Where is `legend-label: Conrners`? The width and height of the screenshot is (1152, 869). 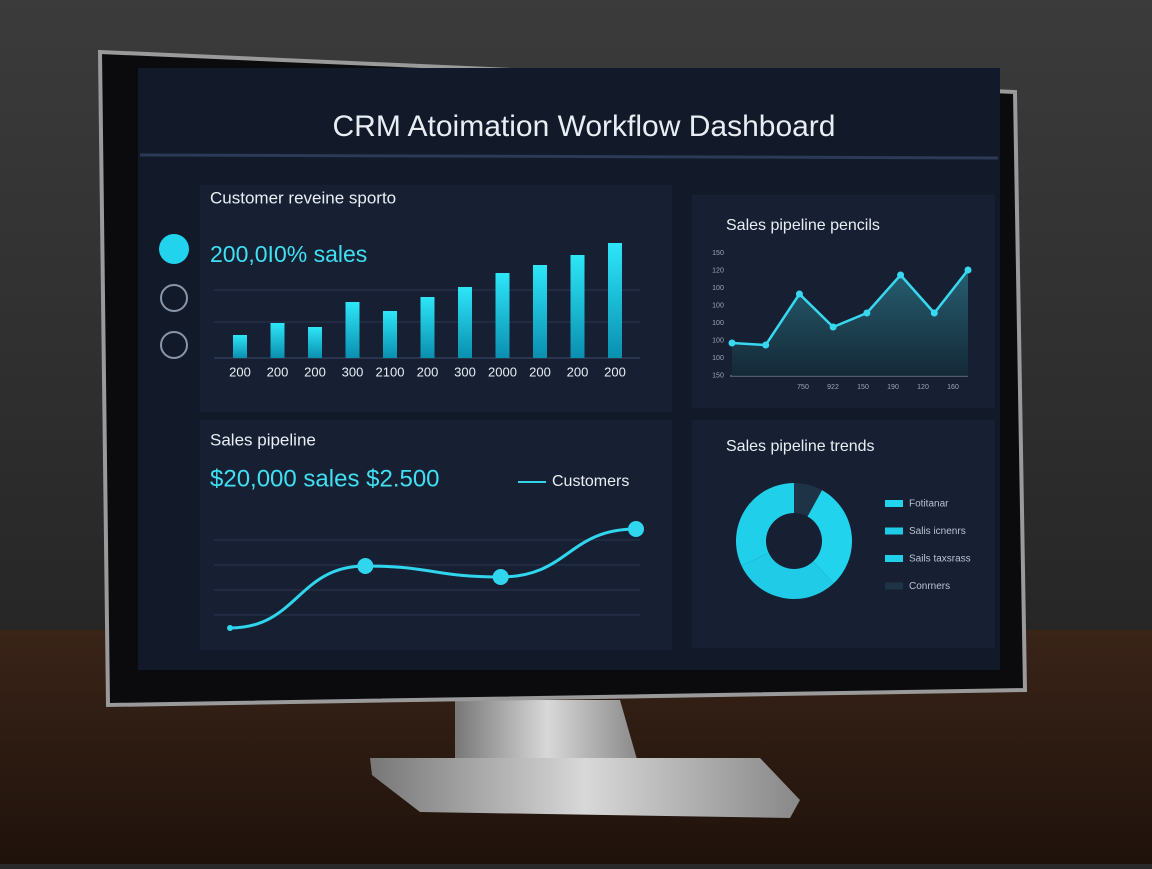
legend-label: Conrners is located at coordinates (929, 586).